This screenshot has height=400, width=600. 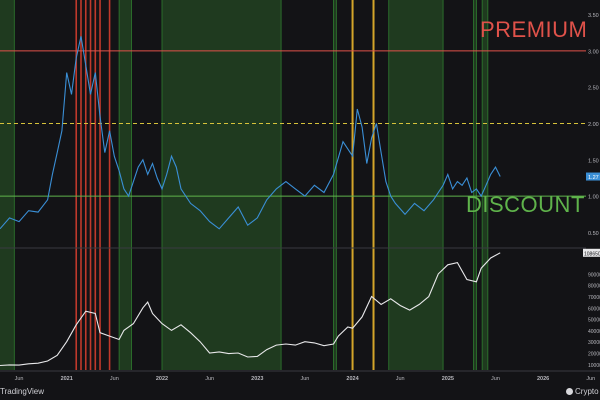 I want to click on bottom-last-value-text: 108650, so click(x=592, y=254).